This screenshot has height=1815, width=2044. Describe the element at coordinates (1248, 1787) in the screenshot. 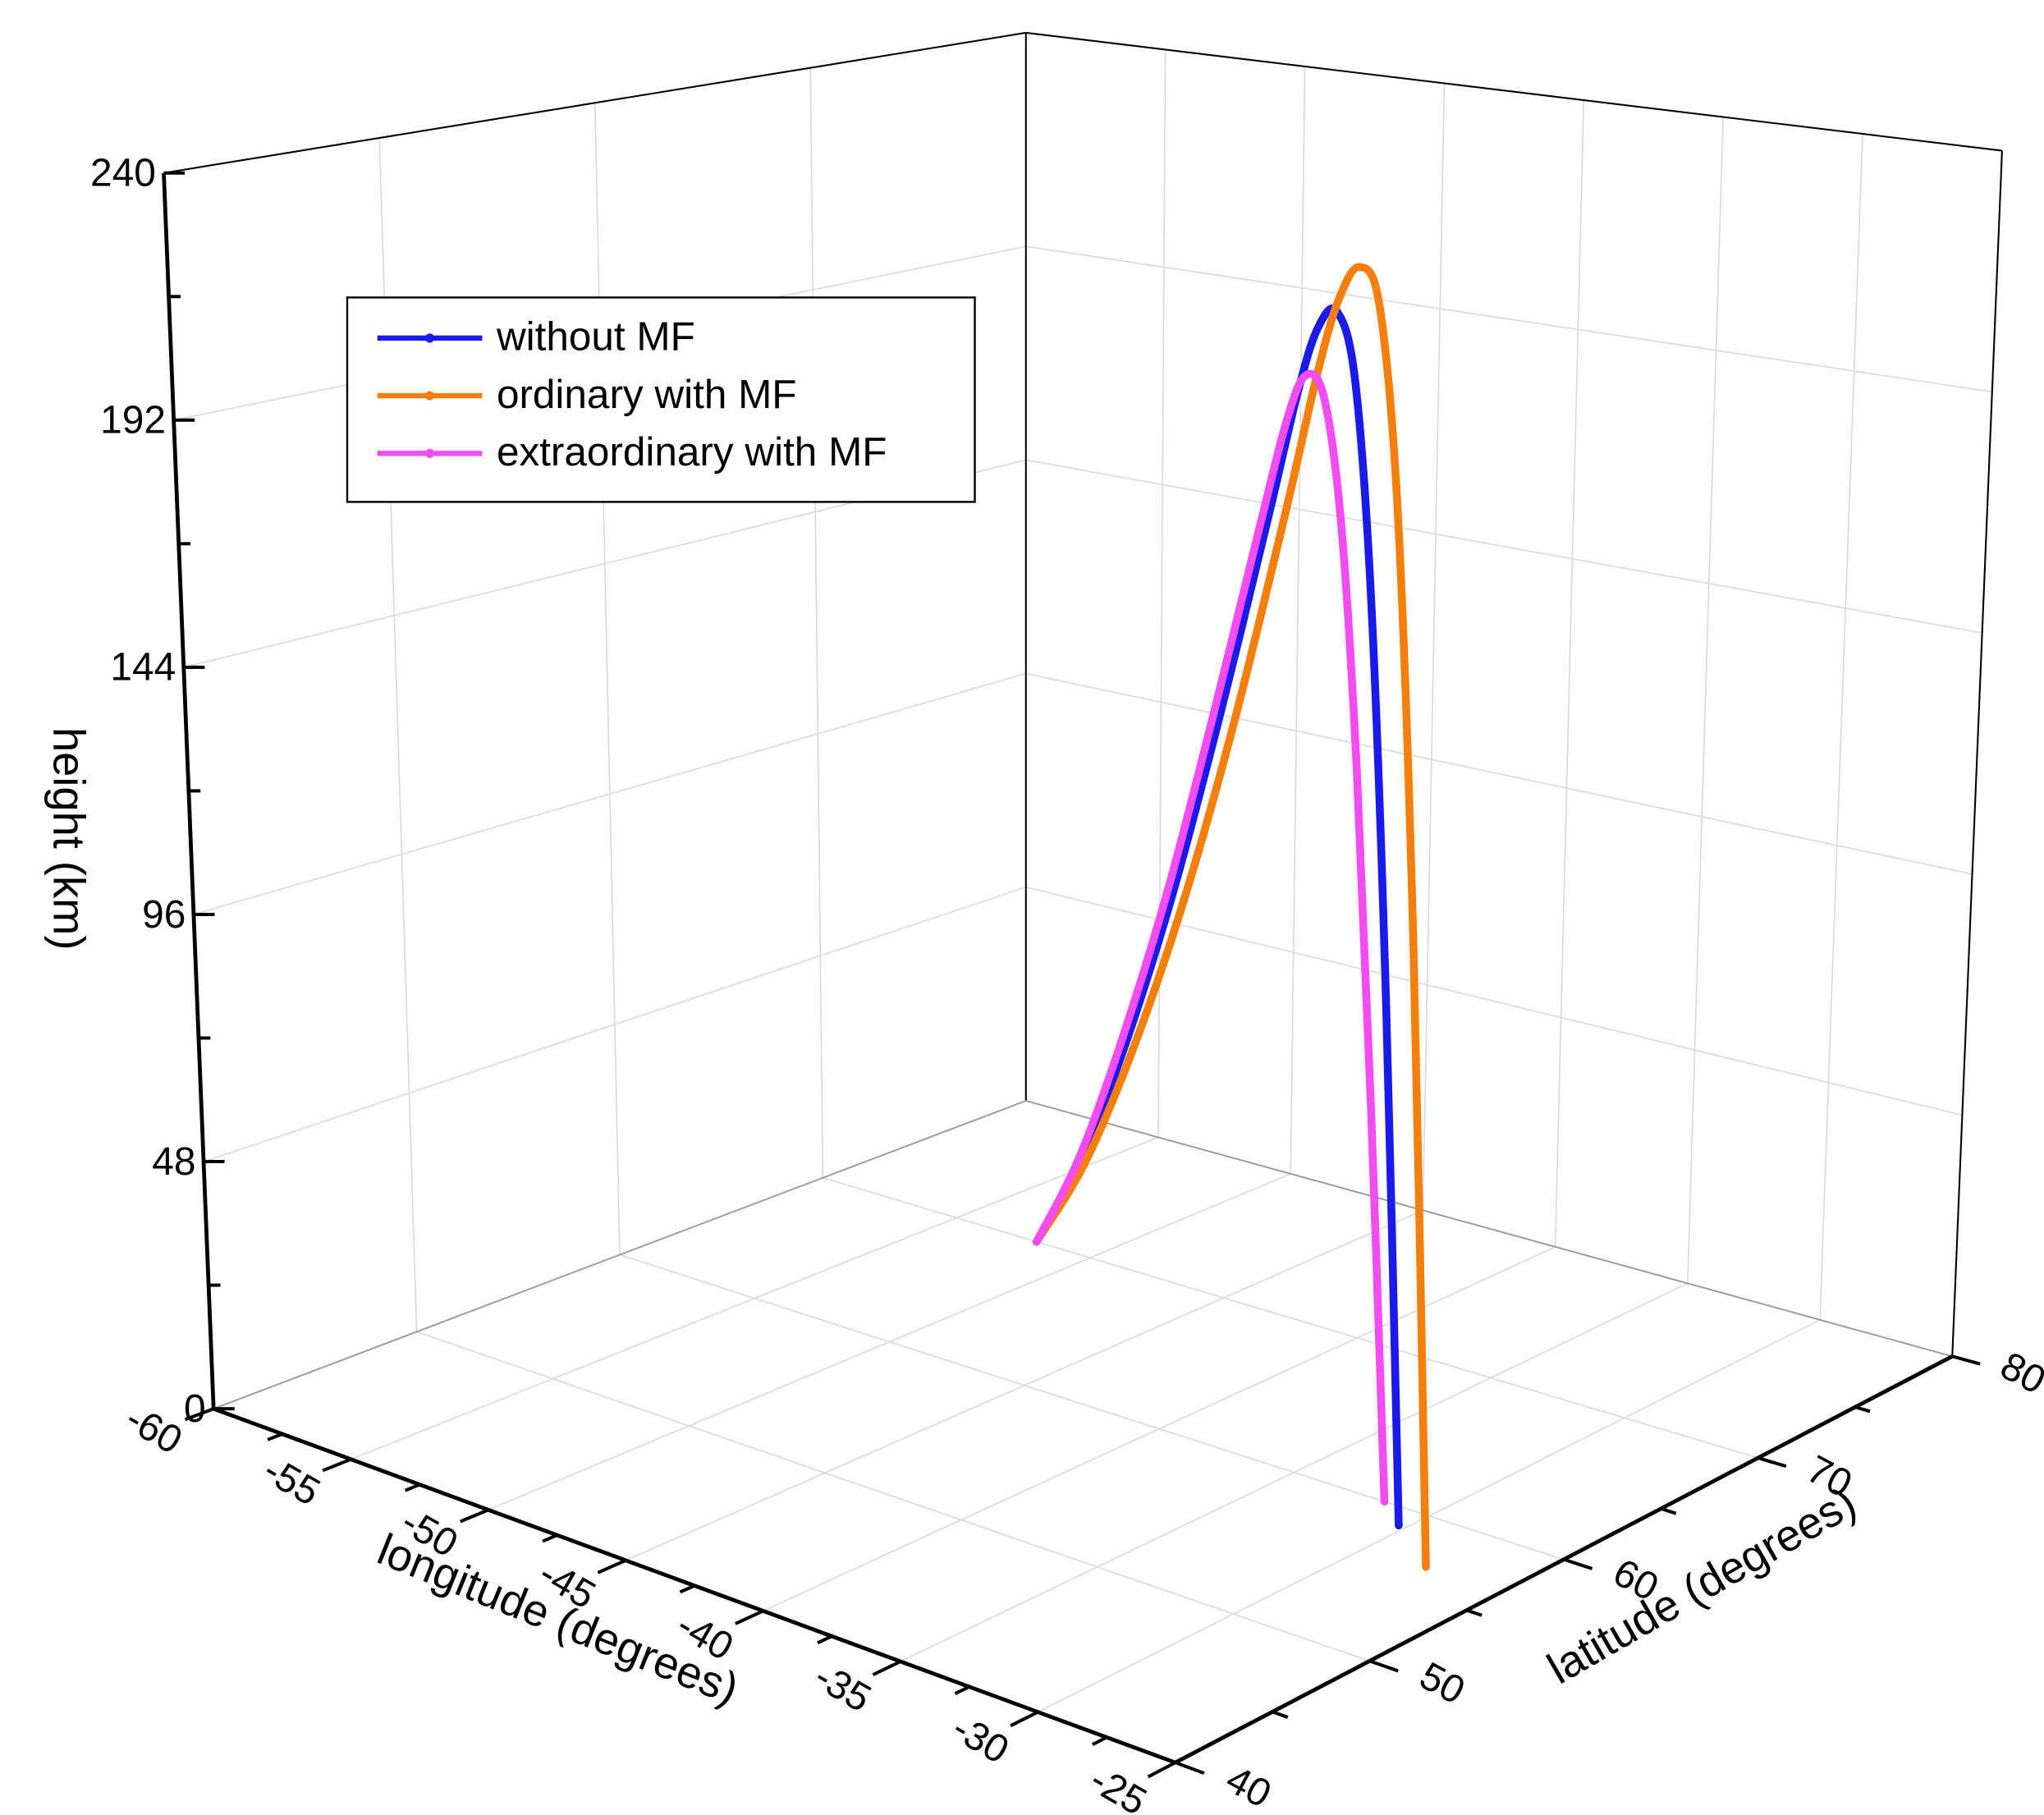

I see `y-tick-label: 40` at that location.